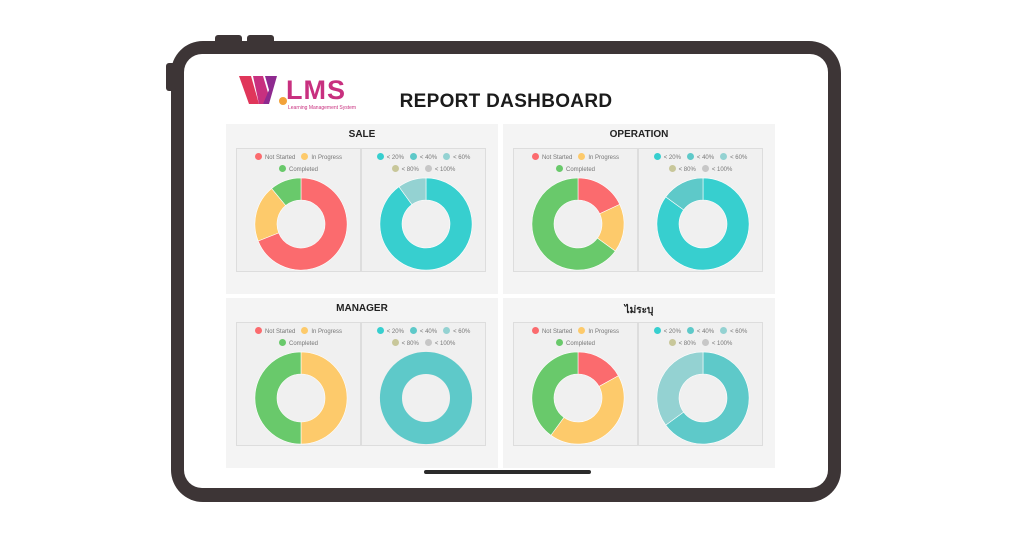 The image size is (1024, 538). Describe the element at coordinates (535, 156) in the screenshot. I see `not-started-swatch` at that location.